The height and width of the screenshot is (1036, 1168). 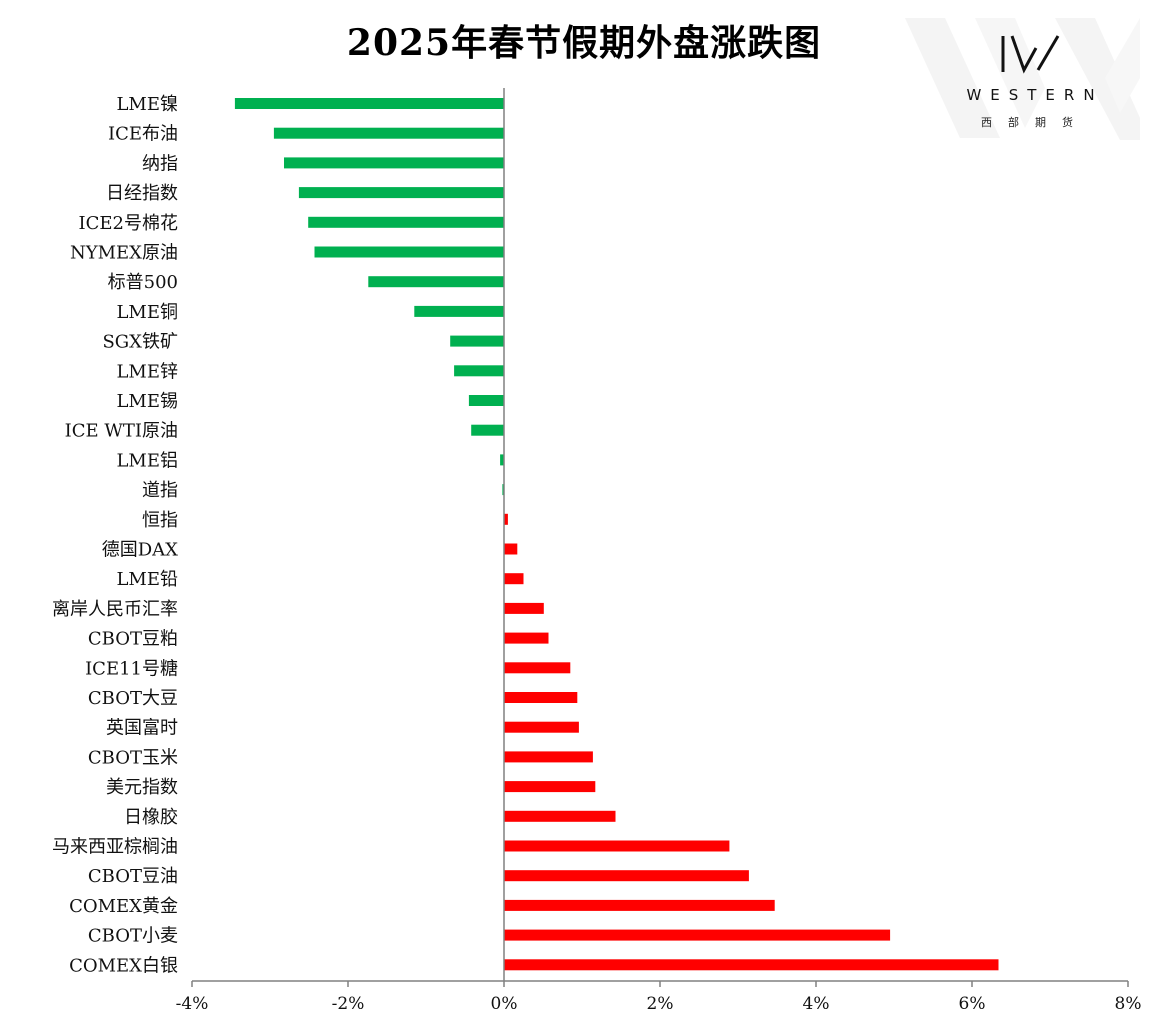 What do you see at coordinates (115, 609) in the screenshot?
I see `category-label: 离岸人民币汇率` at bounding box center [115, 609].